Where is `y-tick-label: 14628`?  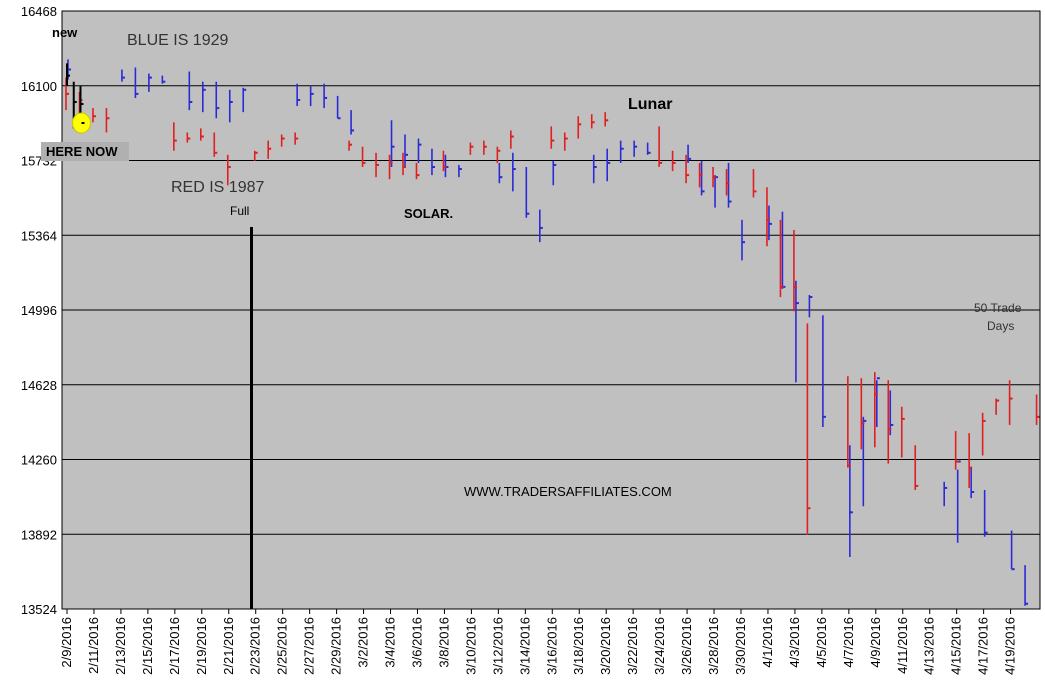 y-tick-label: 14628 is located at coordinates (39, 385).